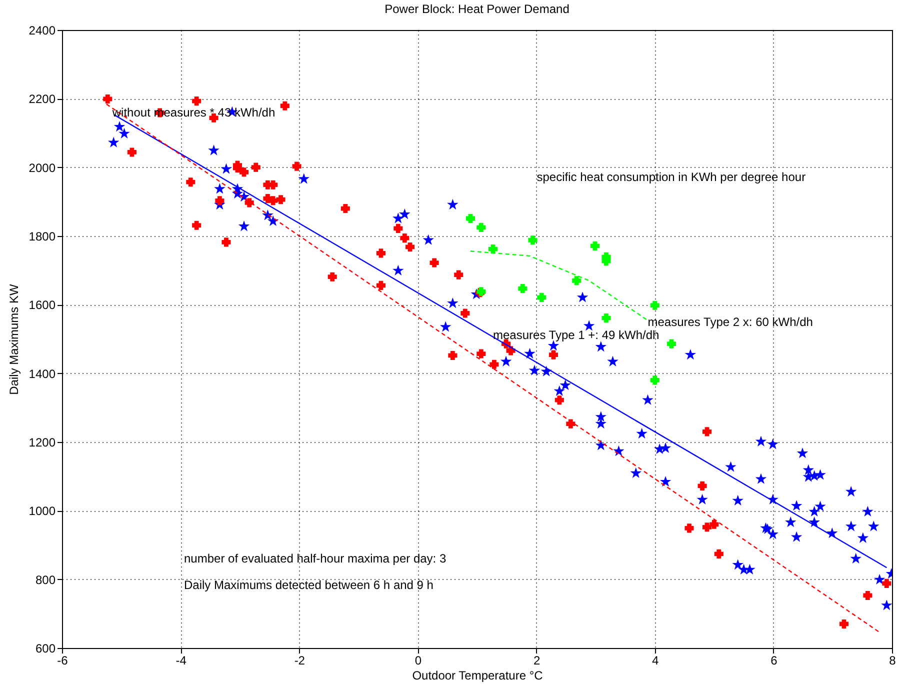 This screenshot has width=903, height=694. I want to click on x-tick-label: -6, so click(62, 661).